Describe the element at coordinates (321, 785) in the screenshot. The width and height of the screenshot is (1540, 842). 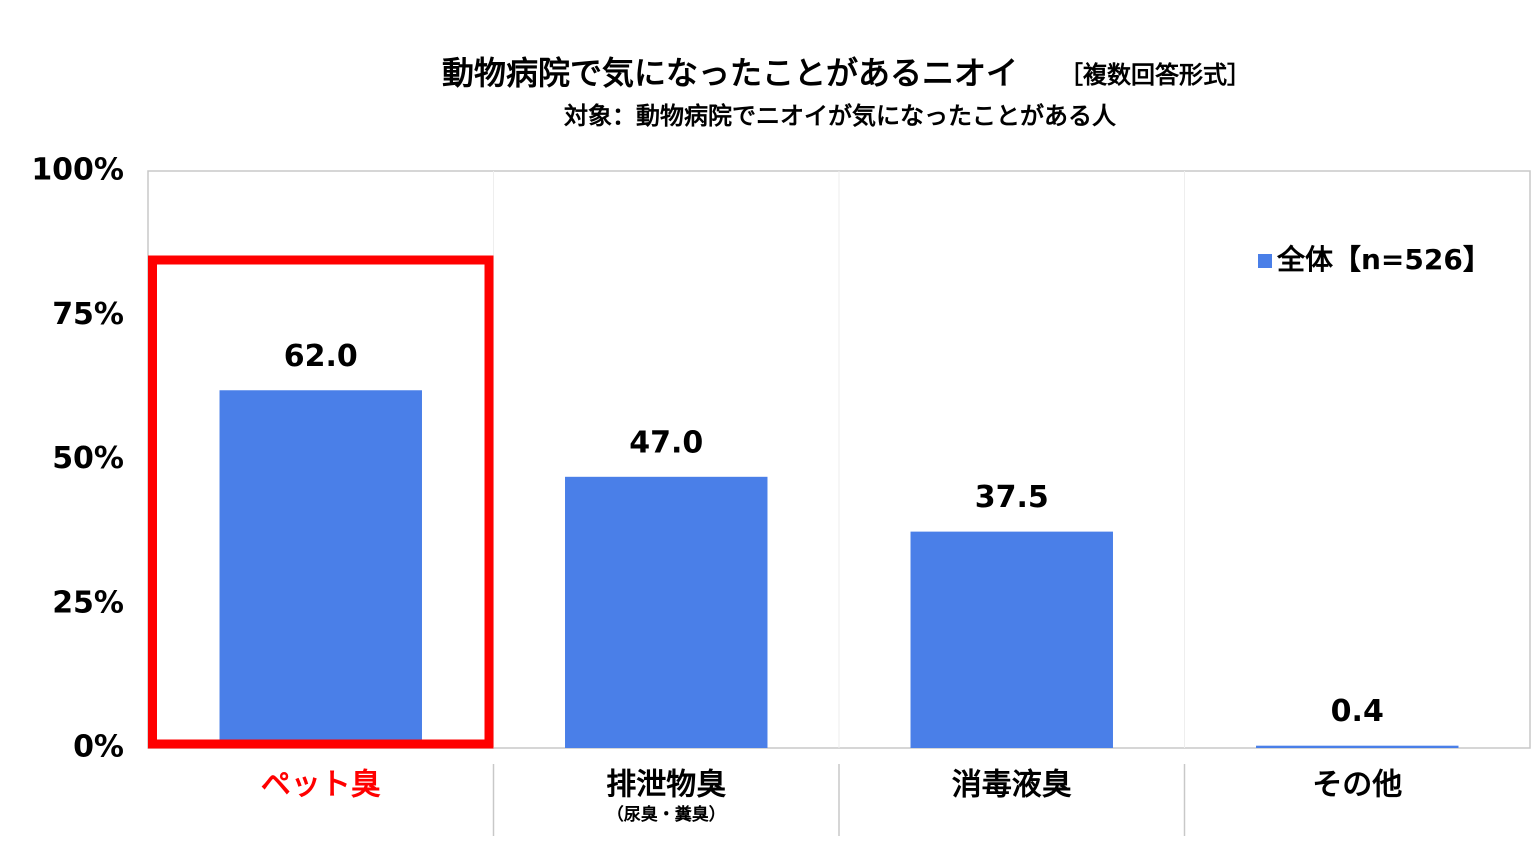
I see `x-tick-label: ペット臭` at that location.